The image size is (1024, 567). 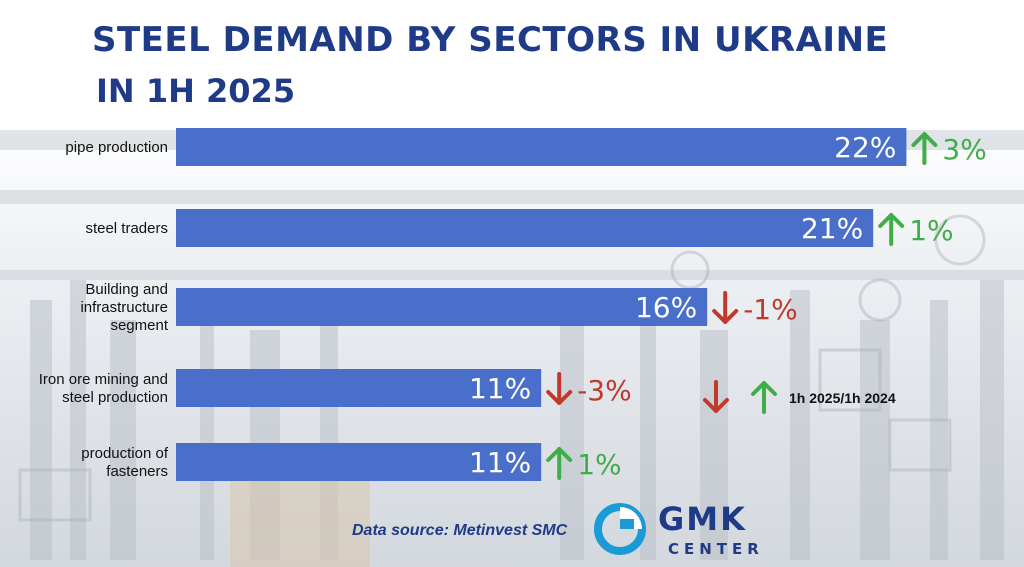 What do you see at coordinates (604, 390) in the screenshot?
I see `change-label-4: -3%` at bounding box center [604, 390].